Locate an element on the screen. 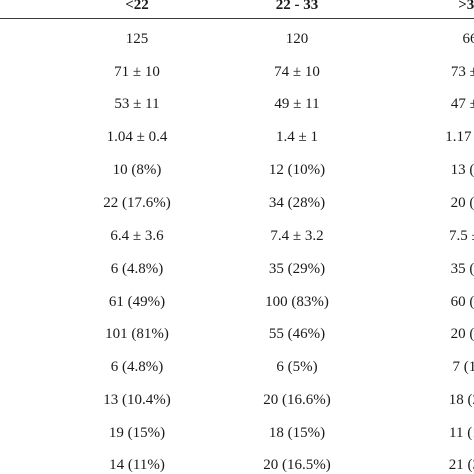  table-row: 53 ± 11 49 ± 11 47 ± 1 is located at coordinates (237, 113).